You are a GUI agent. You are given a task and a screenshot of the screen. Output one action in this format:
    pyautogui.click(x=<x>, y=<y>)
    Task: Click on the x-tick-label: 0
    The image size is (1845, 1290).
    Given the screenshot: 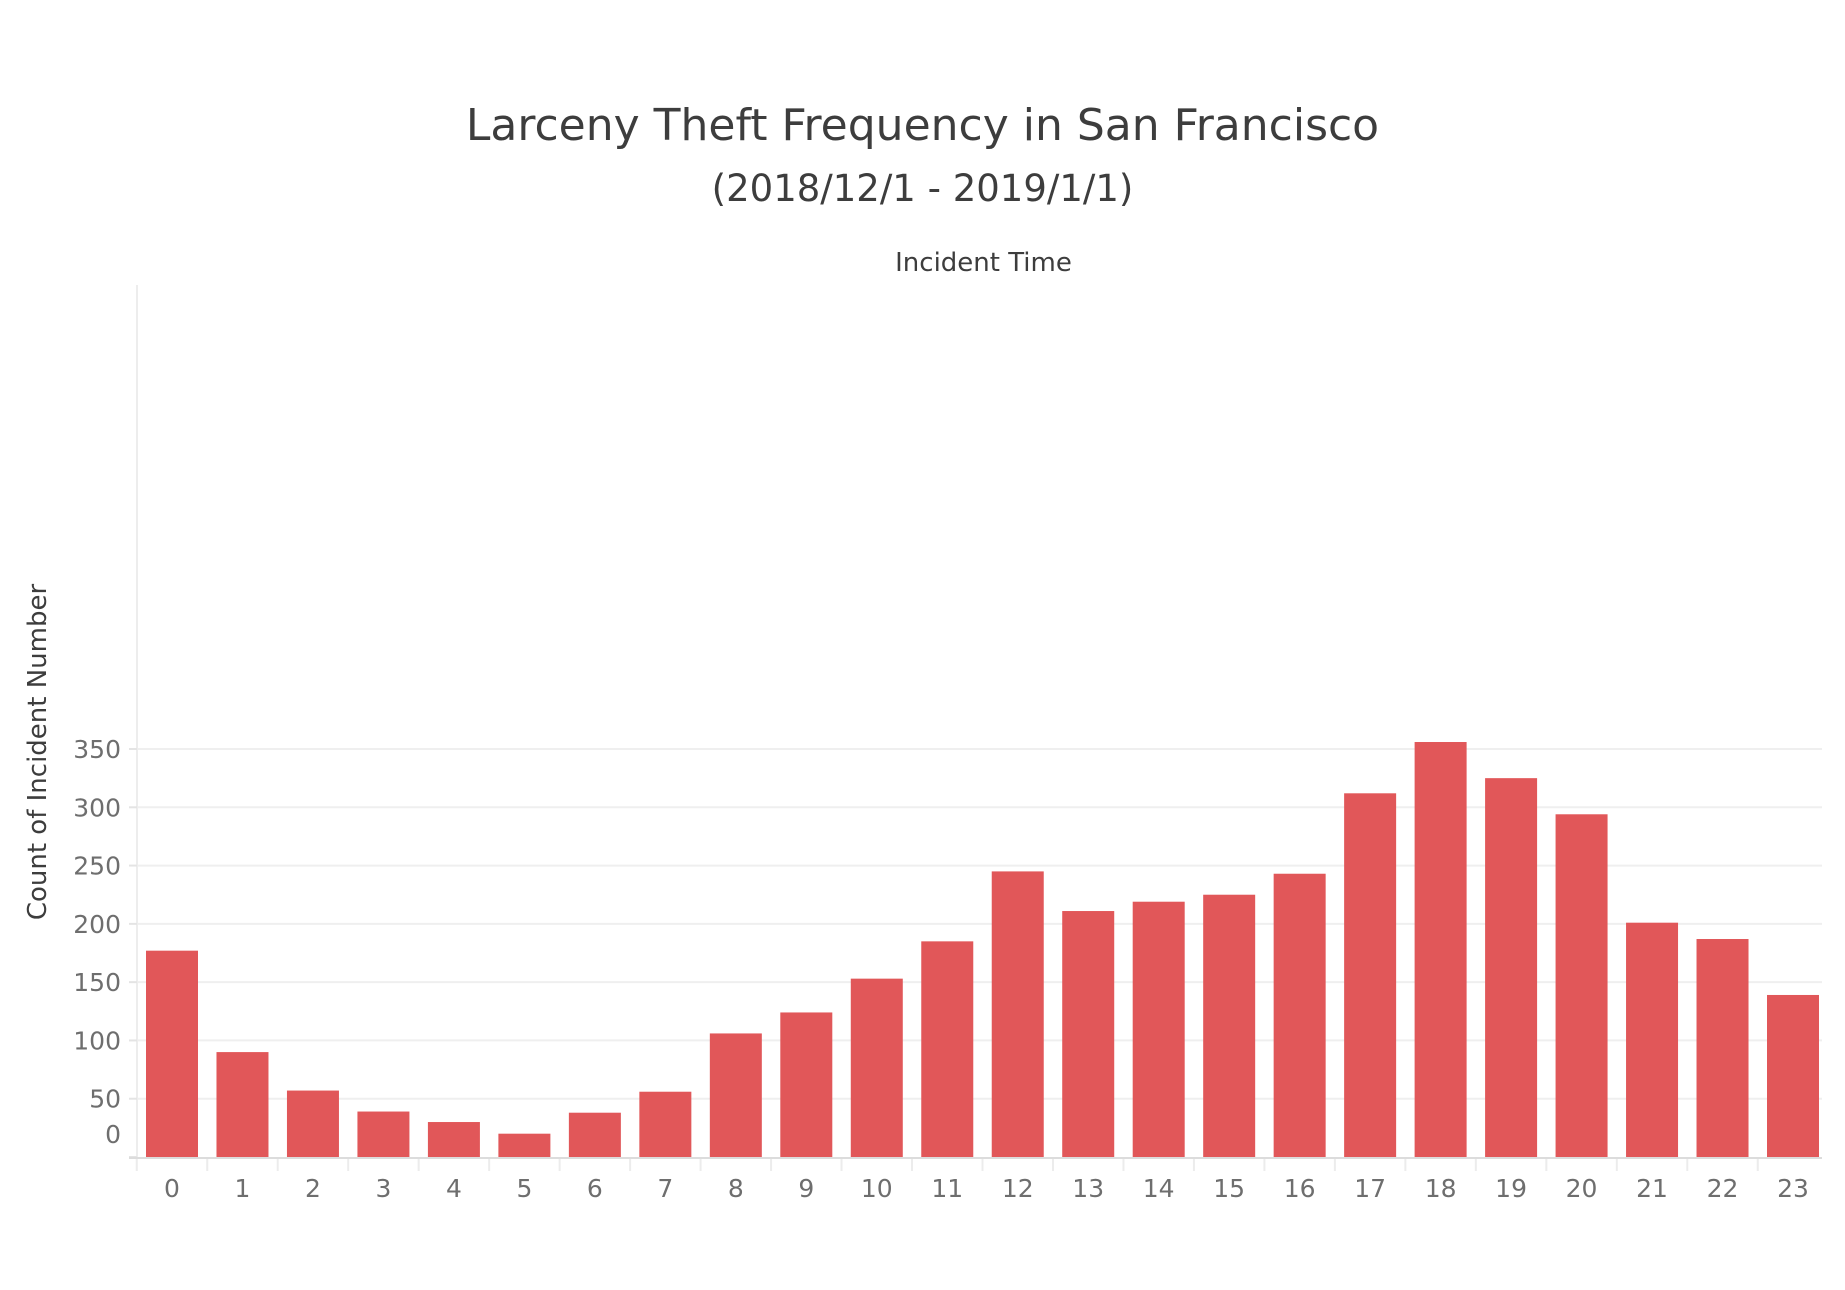 What is the action you would take?
    pyautogui.click(x=172, y=1188)
    